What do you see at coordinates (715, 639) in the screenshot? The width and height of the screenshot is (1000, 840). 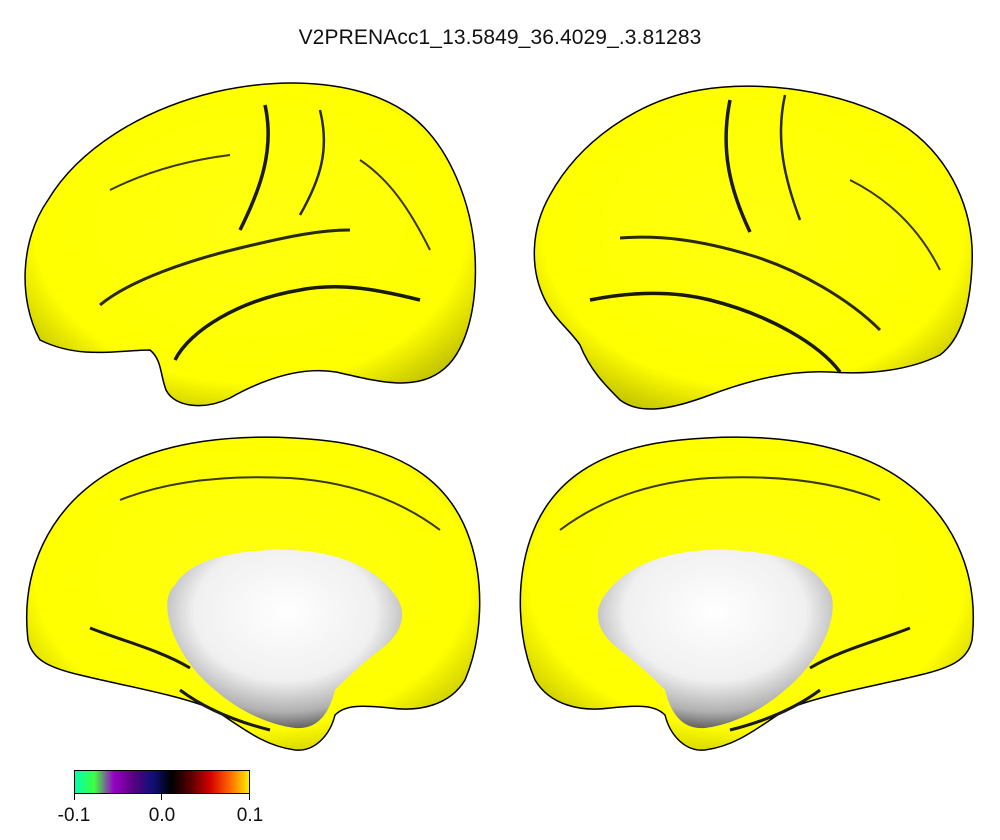 I see `right-medial-wall` at bounding box center [715, 639].